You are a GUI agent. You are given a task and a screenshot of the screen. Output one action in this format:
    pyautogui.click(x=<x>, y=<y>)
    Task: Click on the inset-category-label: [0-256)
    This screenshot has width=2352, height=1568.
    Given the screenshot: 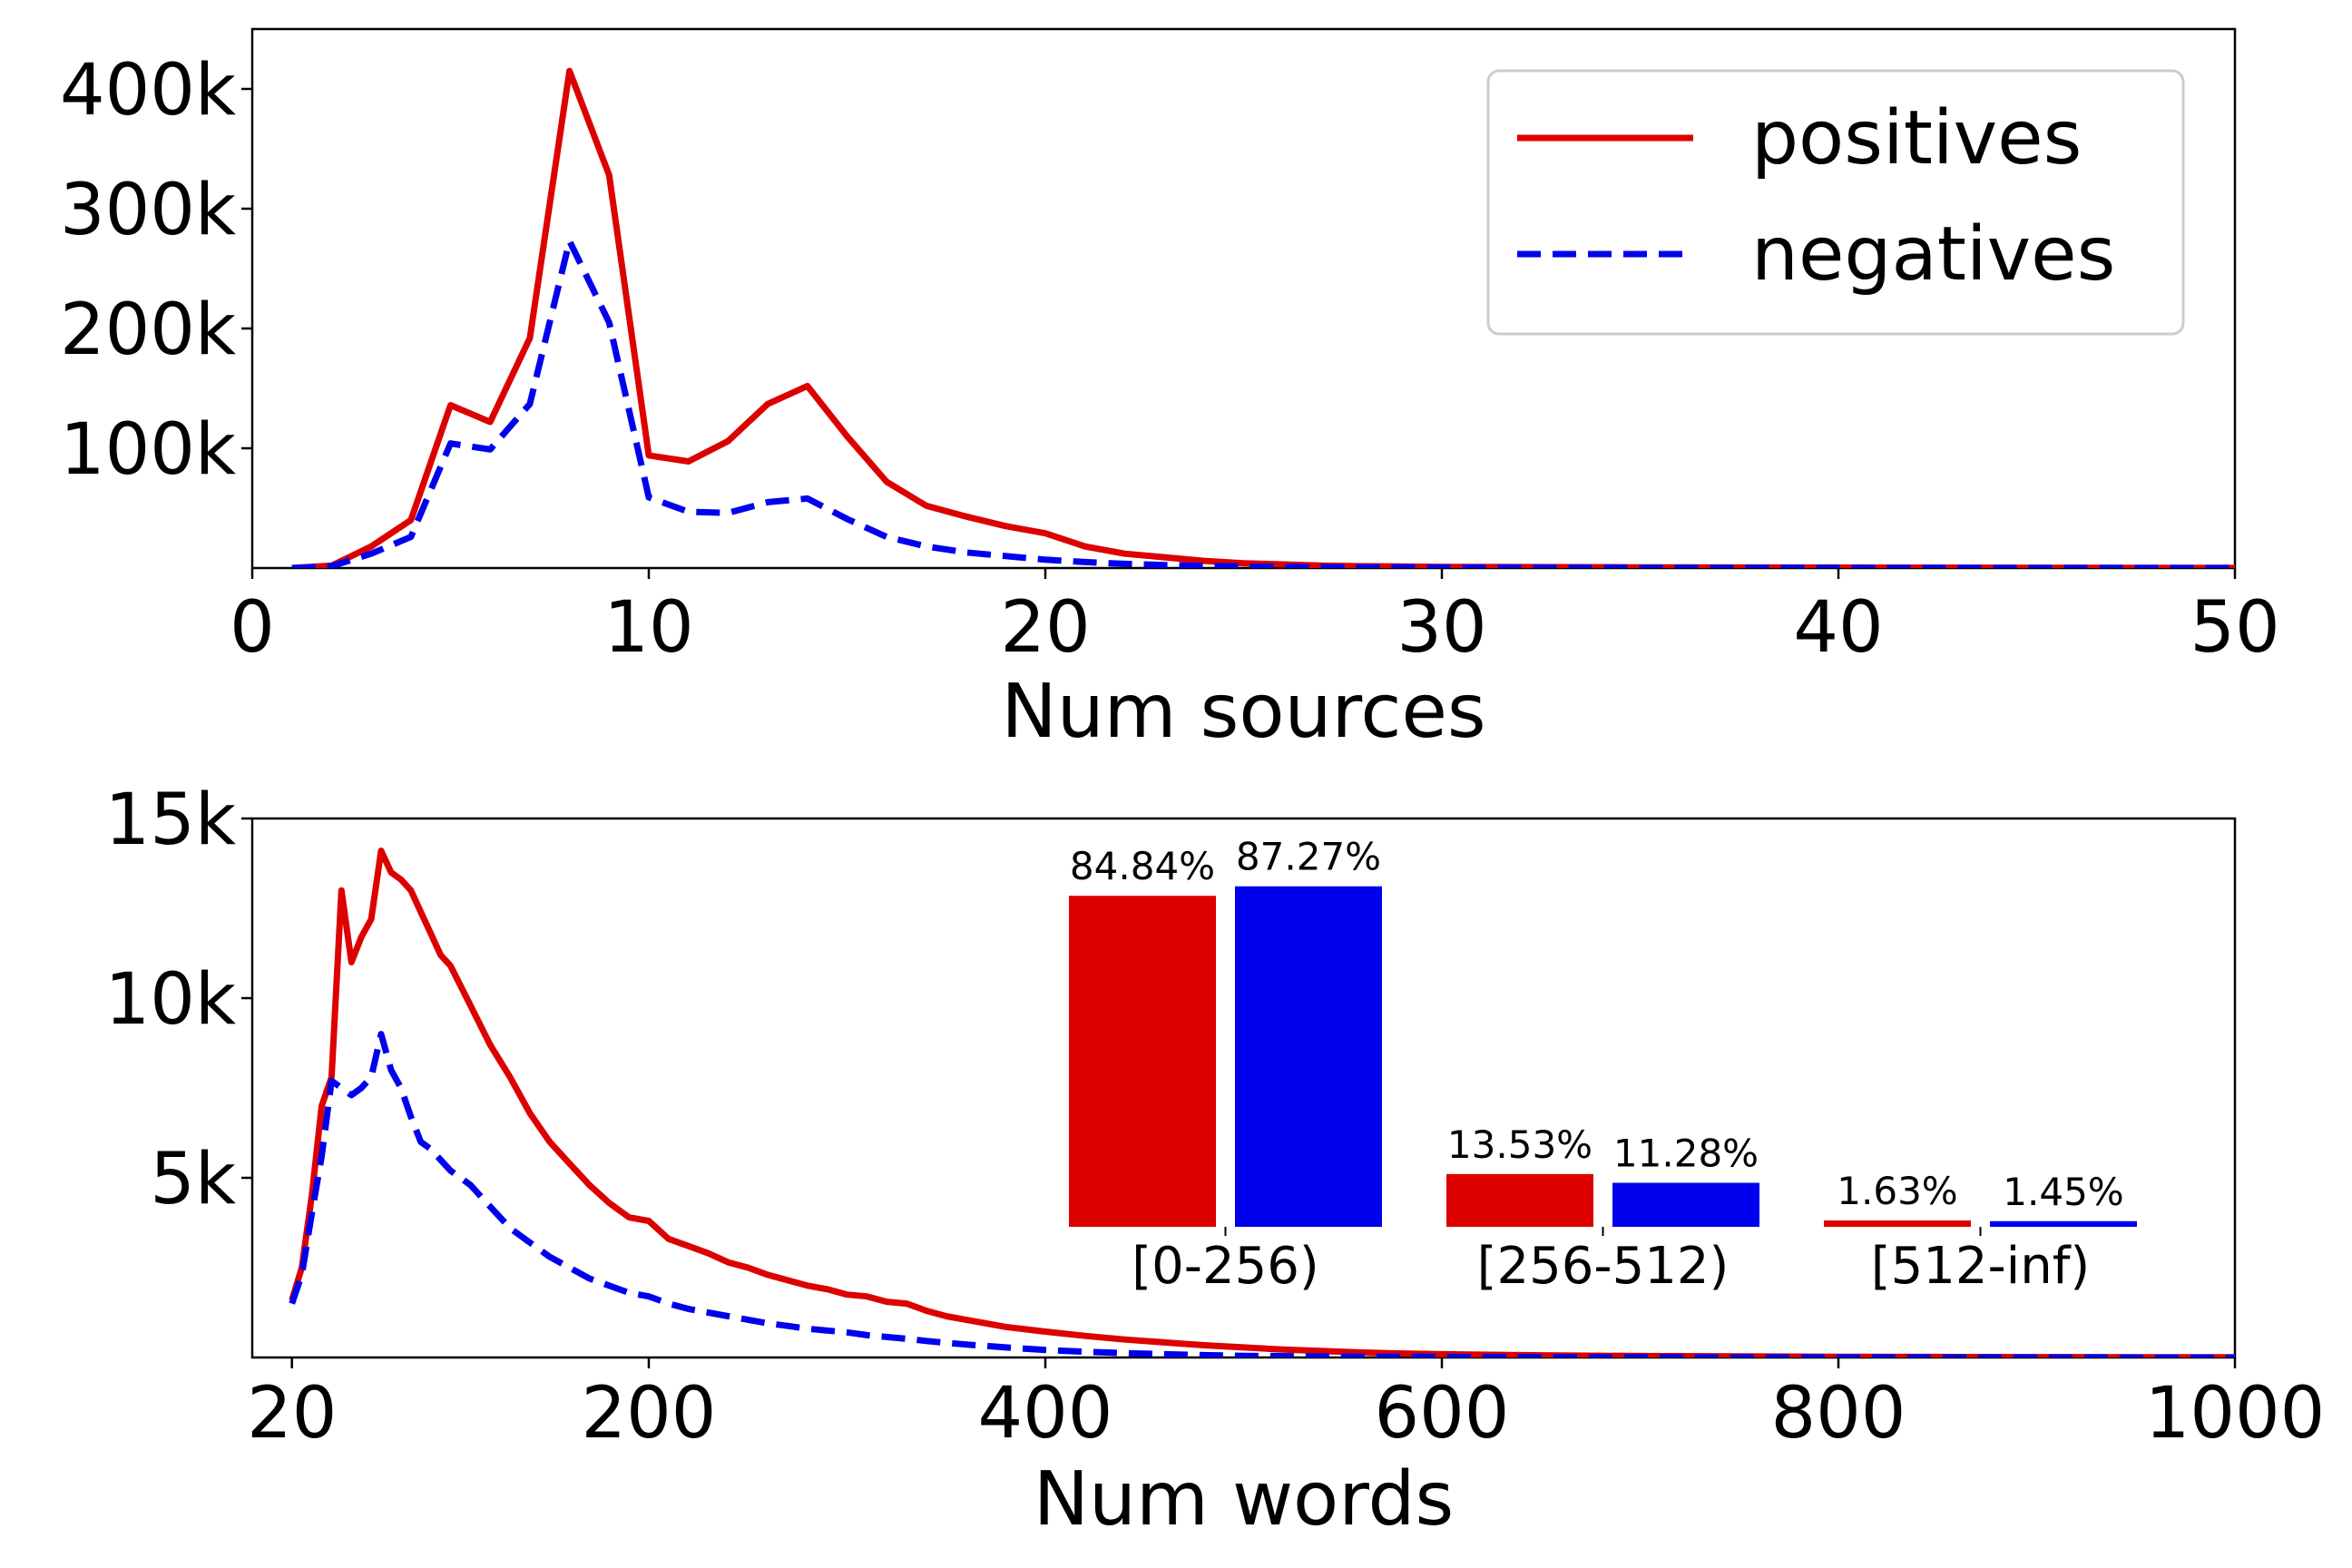 What is the action you would take?
    pyautogui.click(x=1225, y=1266)
    